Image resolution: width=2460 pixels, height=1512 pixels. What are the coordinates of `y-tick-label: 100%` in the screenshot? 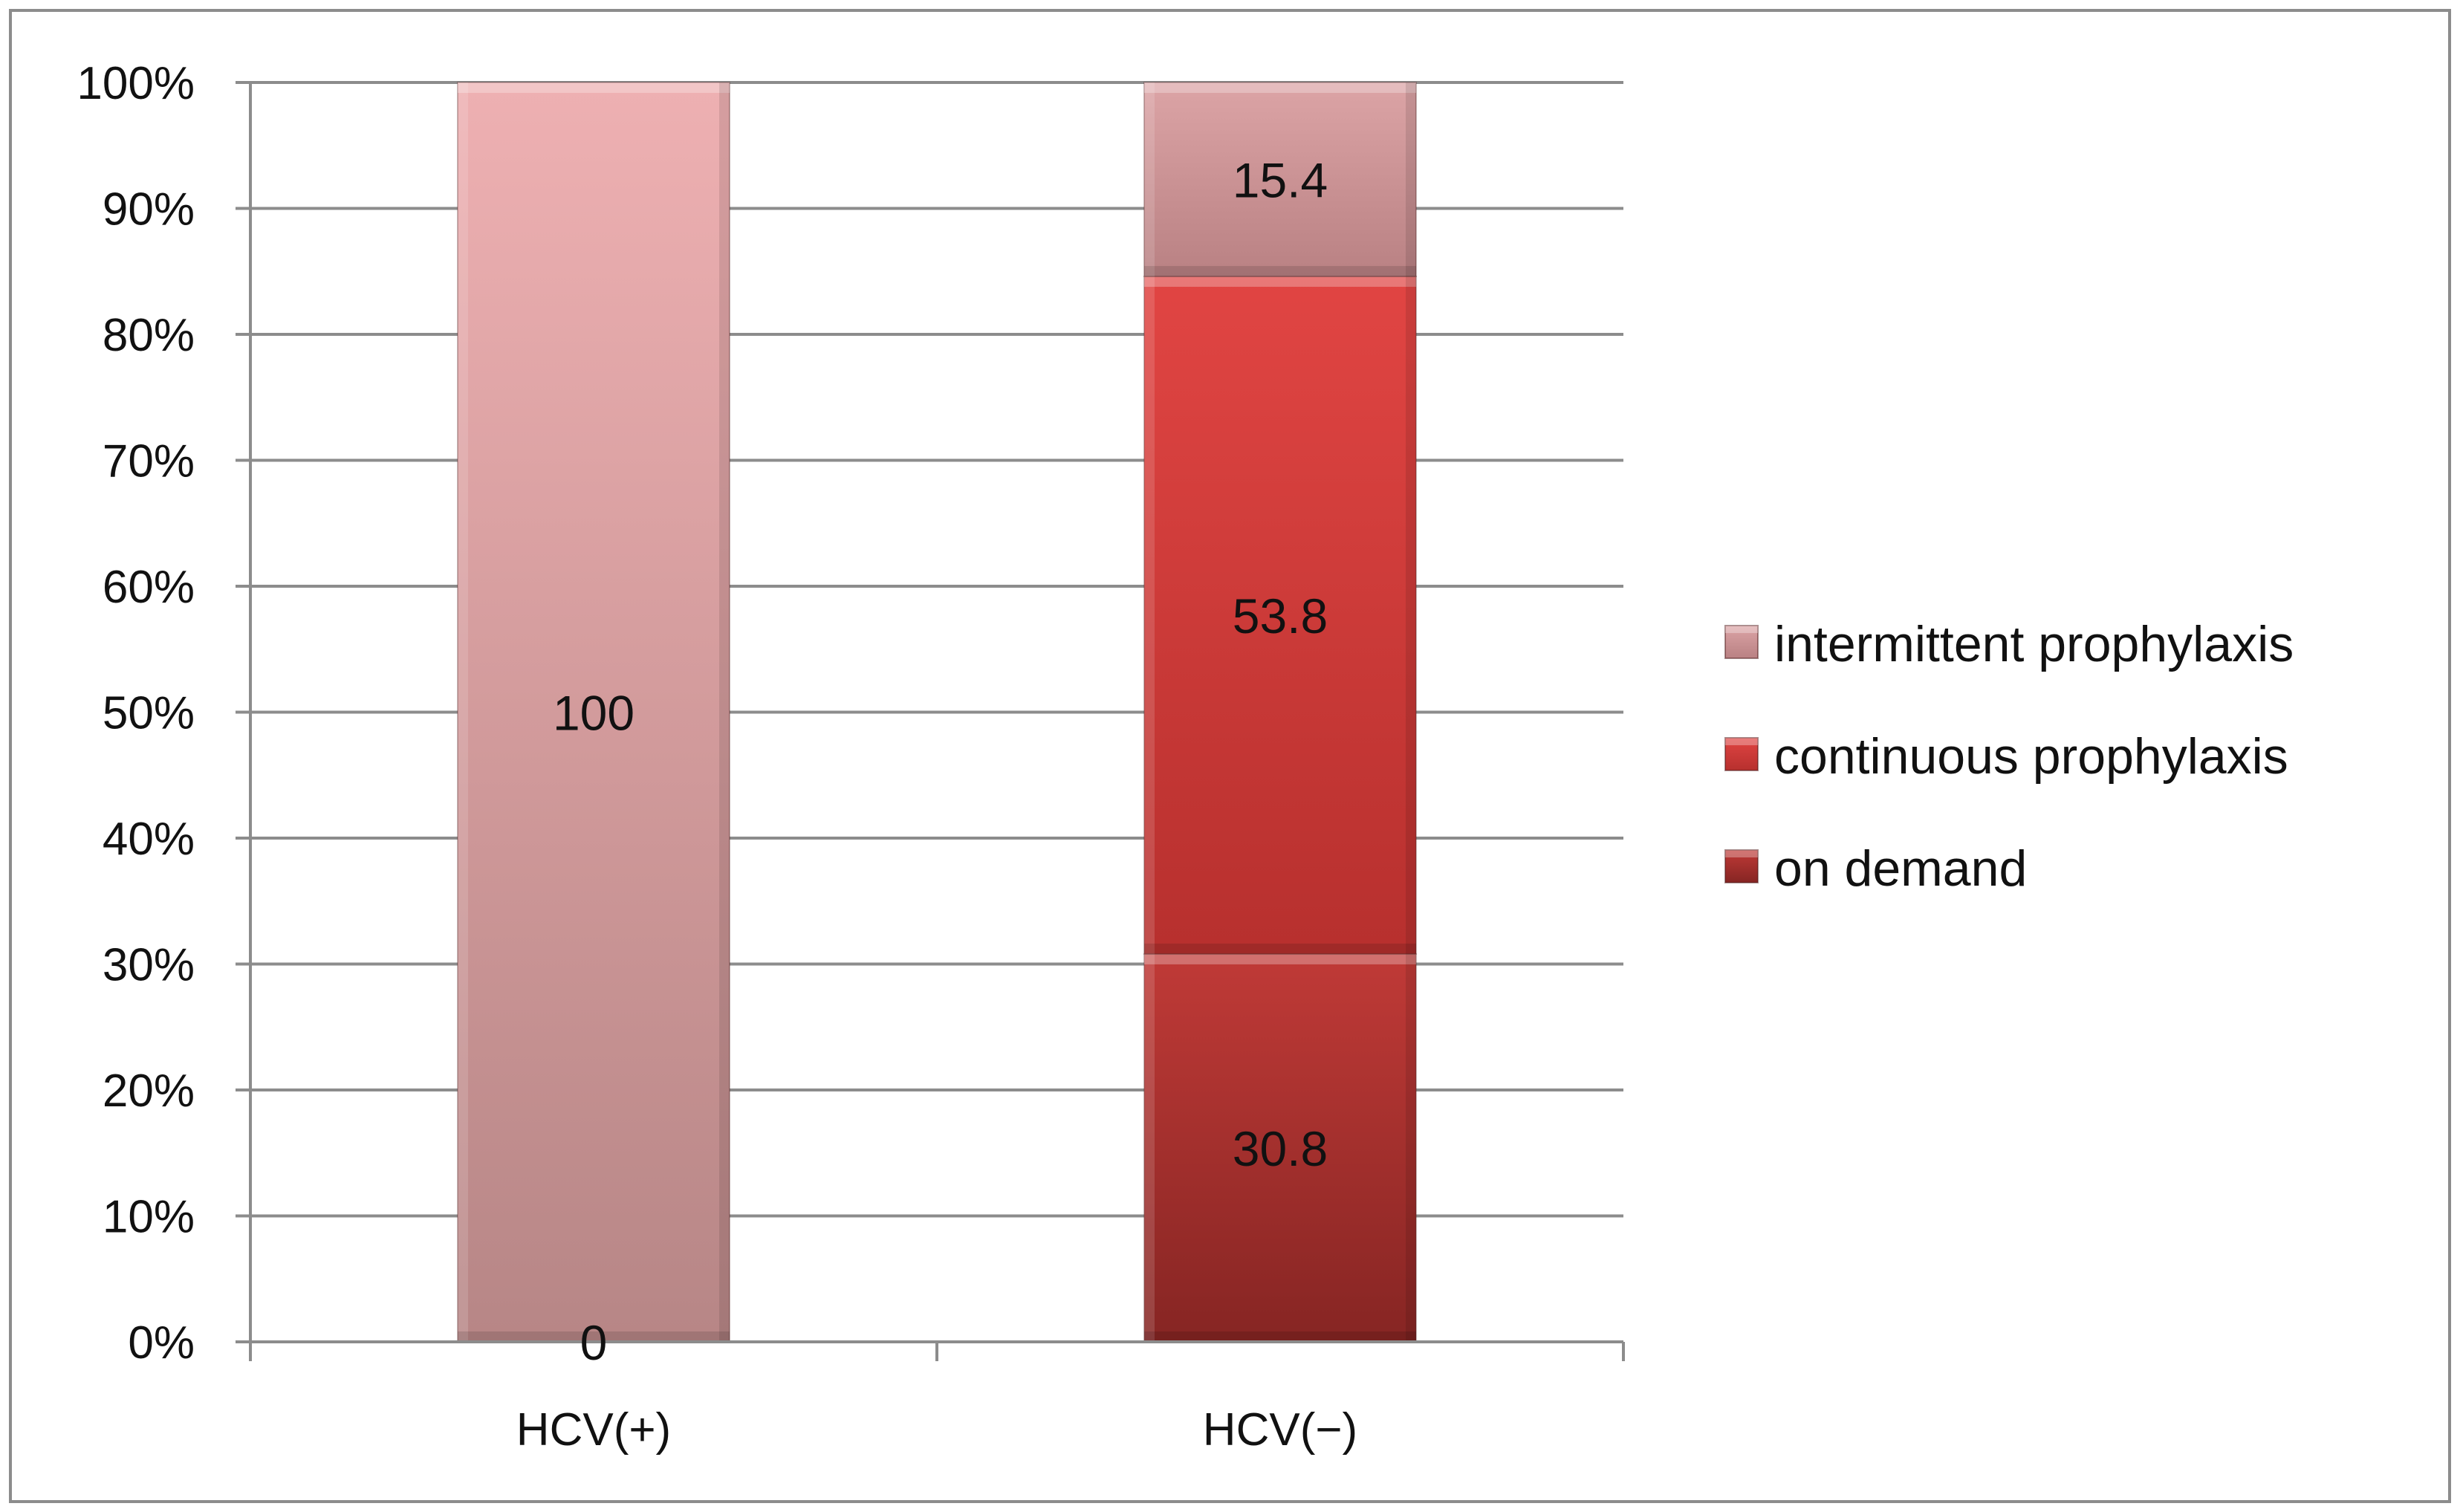 It's located at (136, 83).